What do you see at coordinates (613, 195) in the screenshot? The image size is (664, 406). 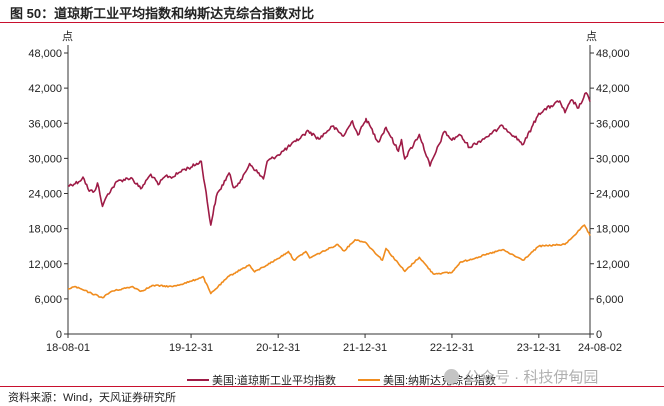 I see `y-right-tick-label: 24,000` at bounding box center [613, 195].